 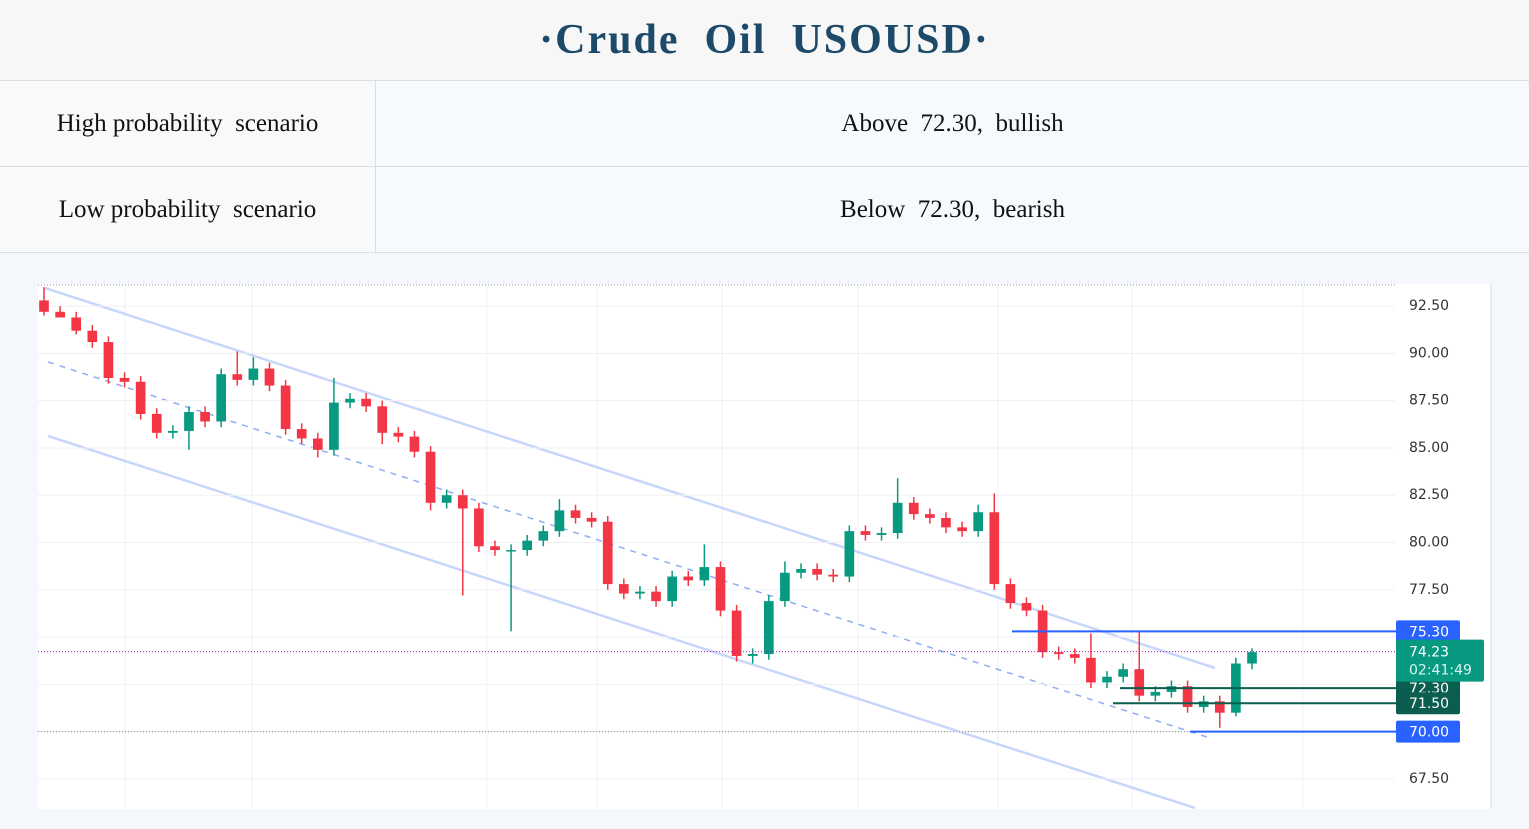 I want to click on y-tick-label: 82.50, so click(x=1429, y=495).